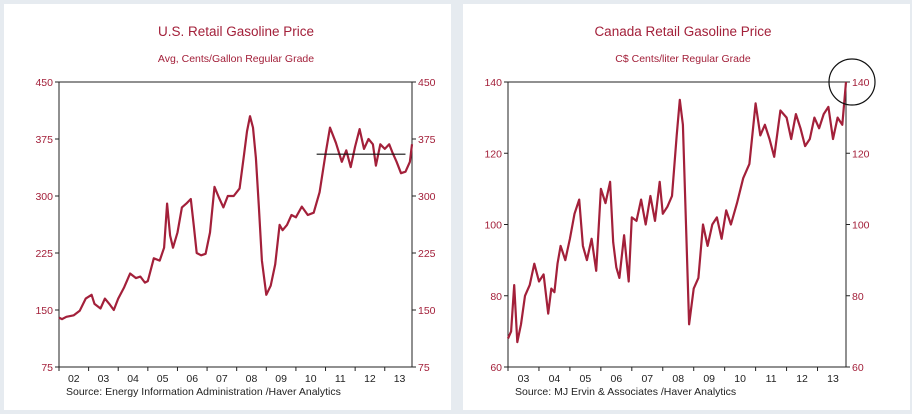 Image resolution: width=912 pixels, height=414 pixels. What do you see at coordinates (427, 197) in the screenshot?
I see `y-tick-label-right: 300` at bounding box center [427, 197].